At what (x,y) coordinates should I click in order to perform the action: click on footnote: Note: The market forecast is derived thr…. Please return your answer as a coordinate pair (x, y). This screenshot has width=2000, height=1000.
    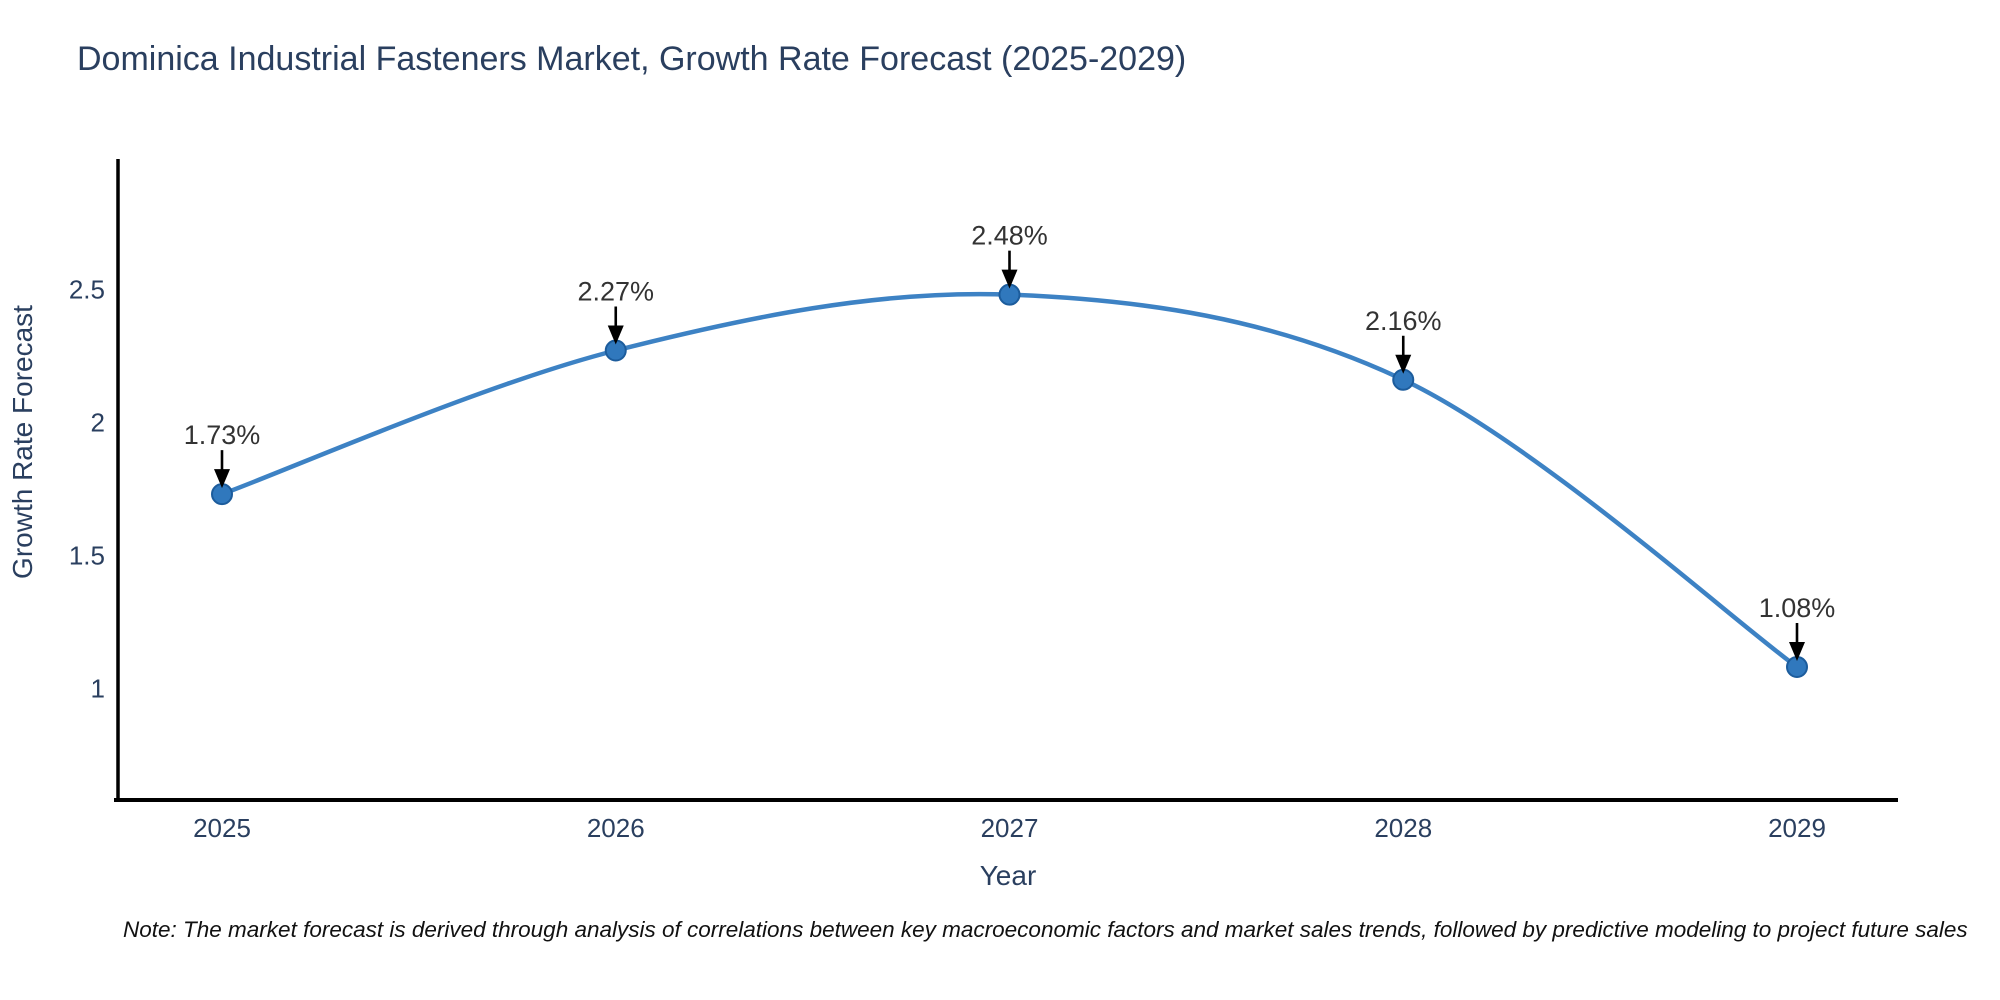
    Looking at the image, I should click on (1045, 929).